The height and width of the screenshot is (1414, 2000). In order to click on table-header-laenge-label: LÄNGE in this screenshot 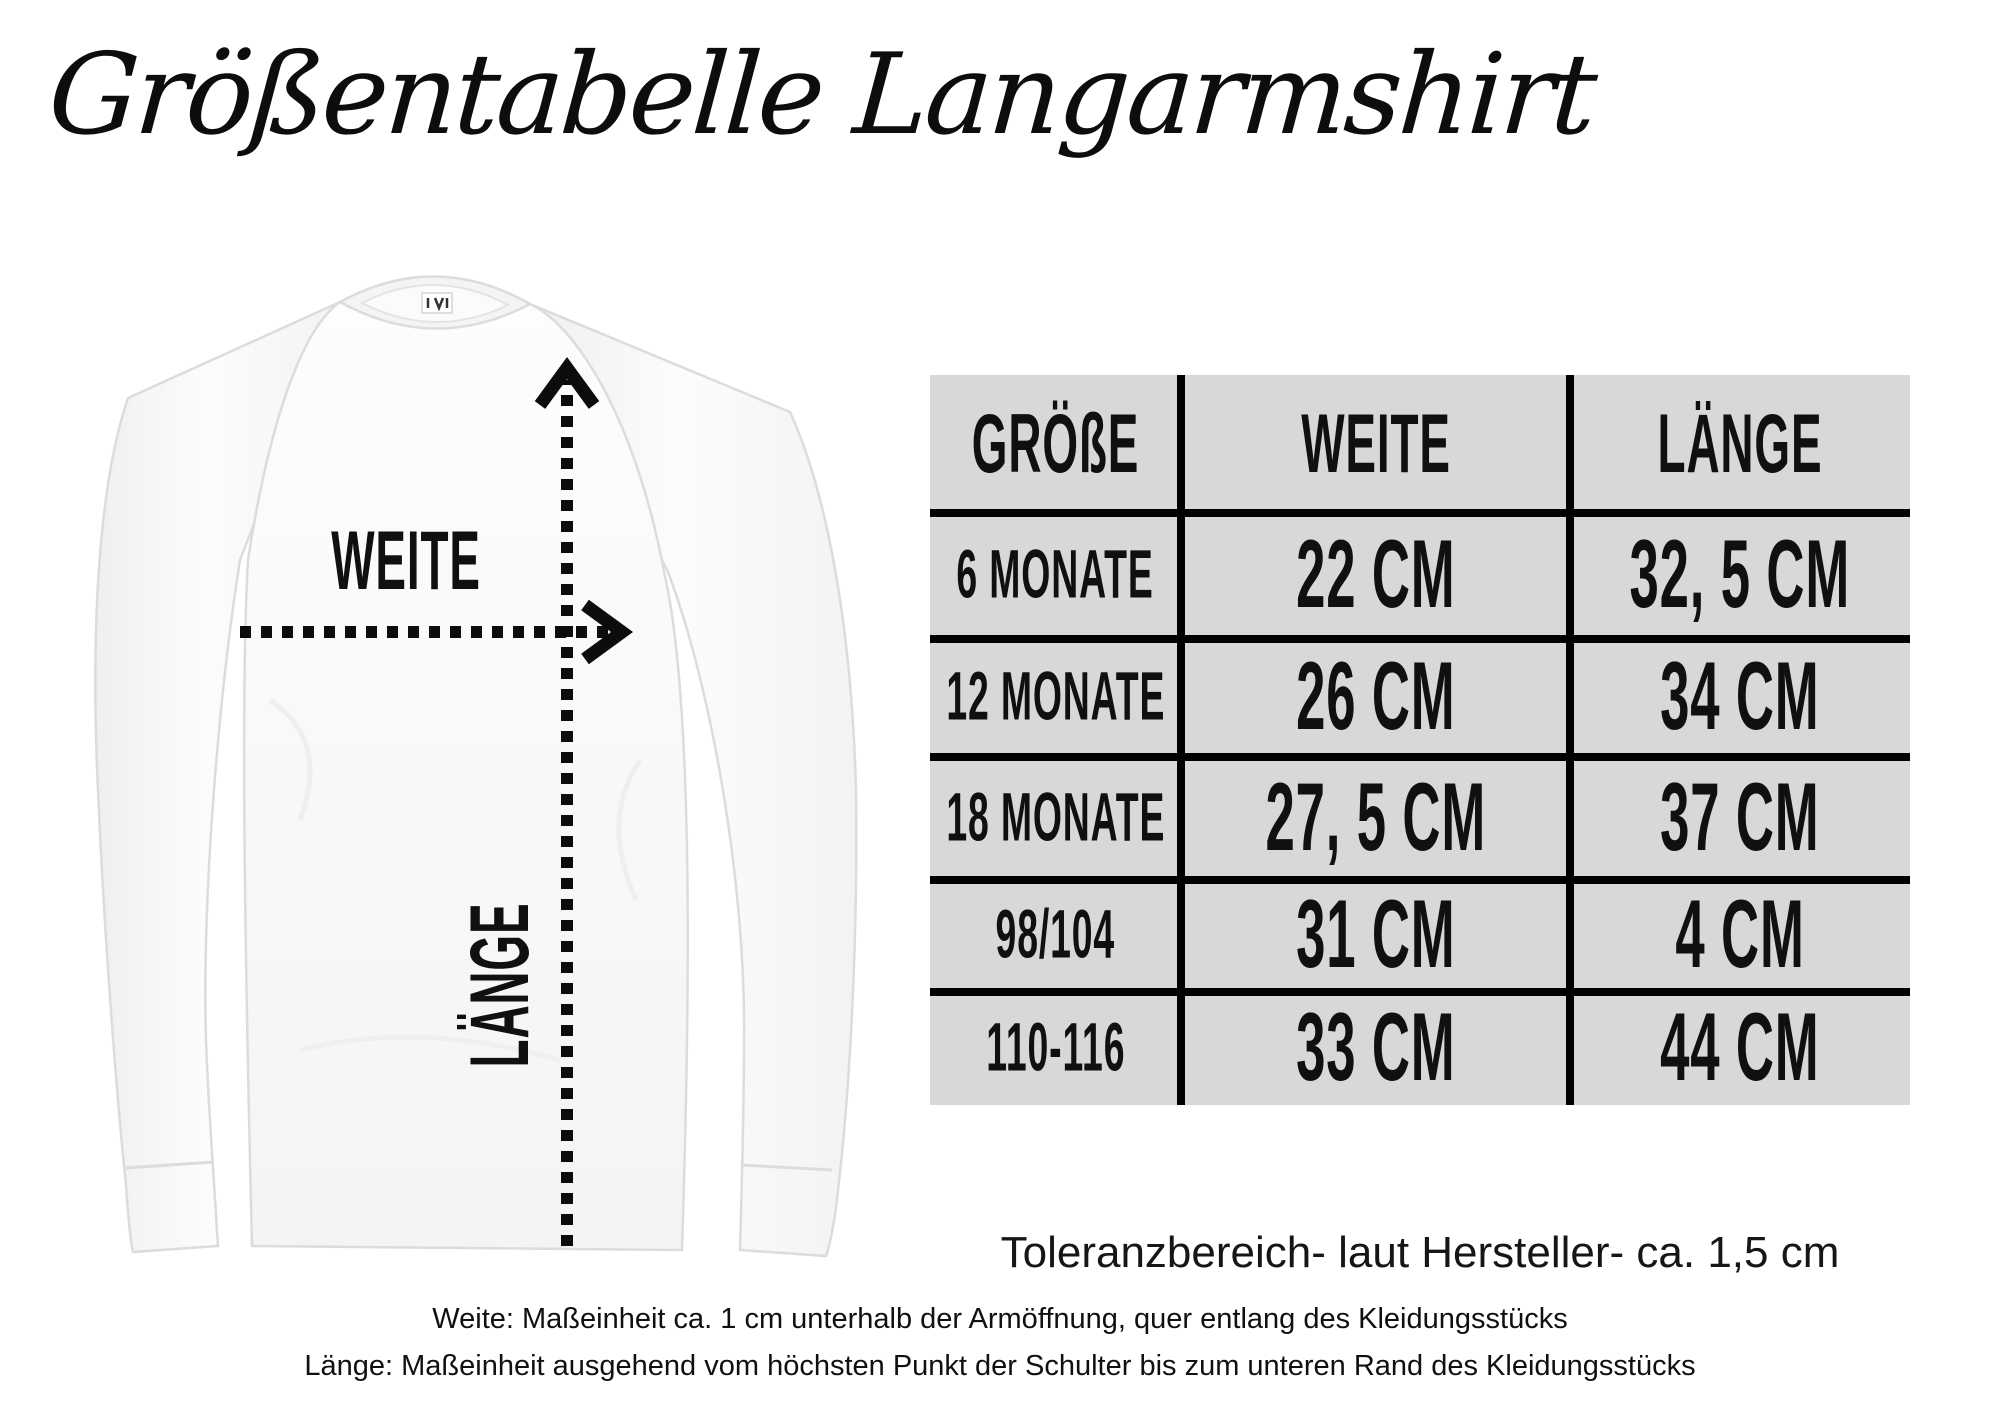, I will do `click(1740, 444)`.